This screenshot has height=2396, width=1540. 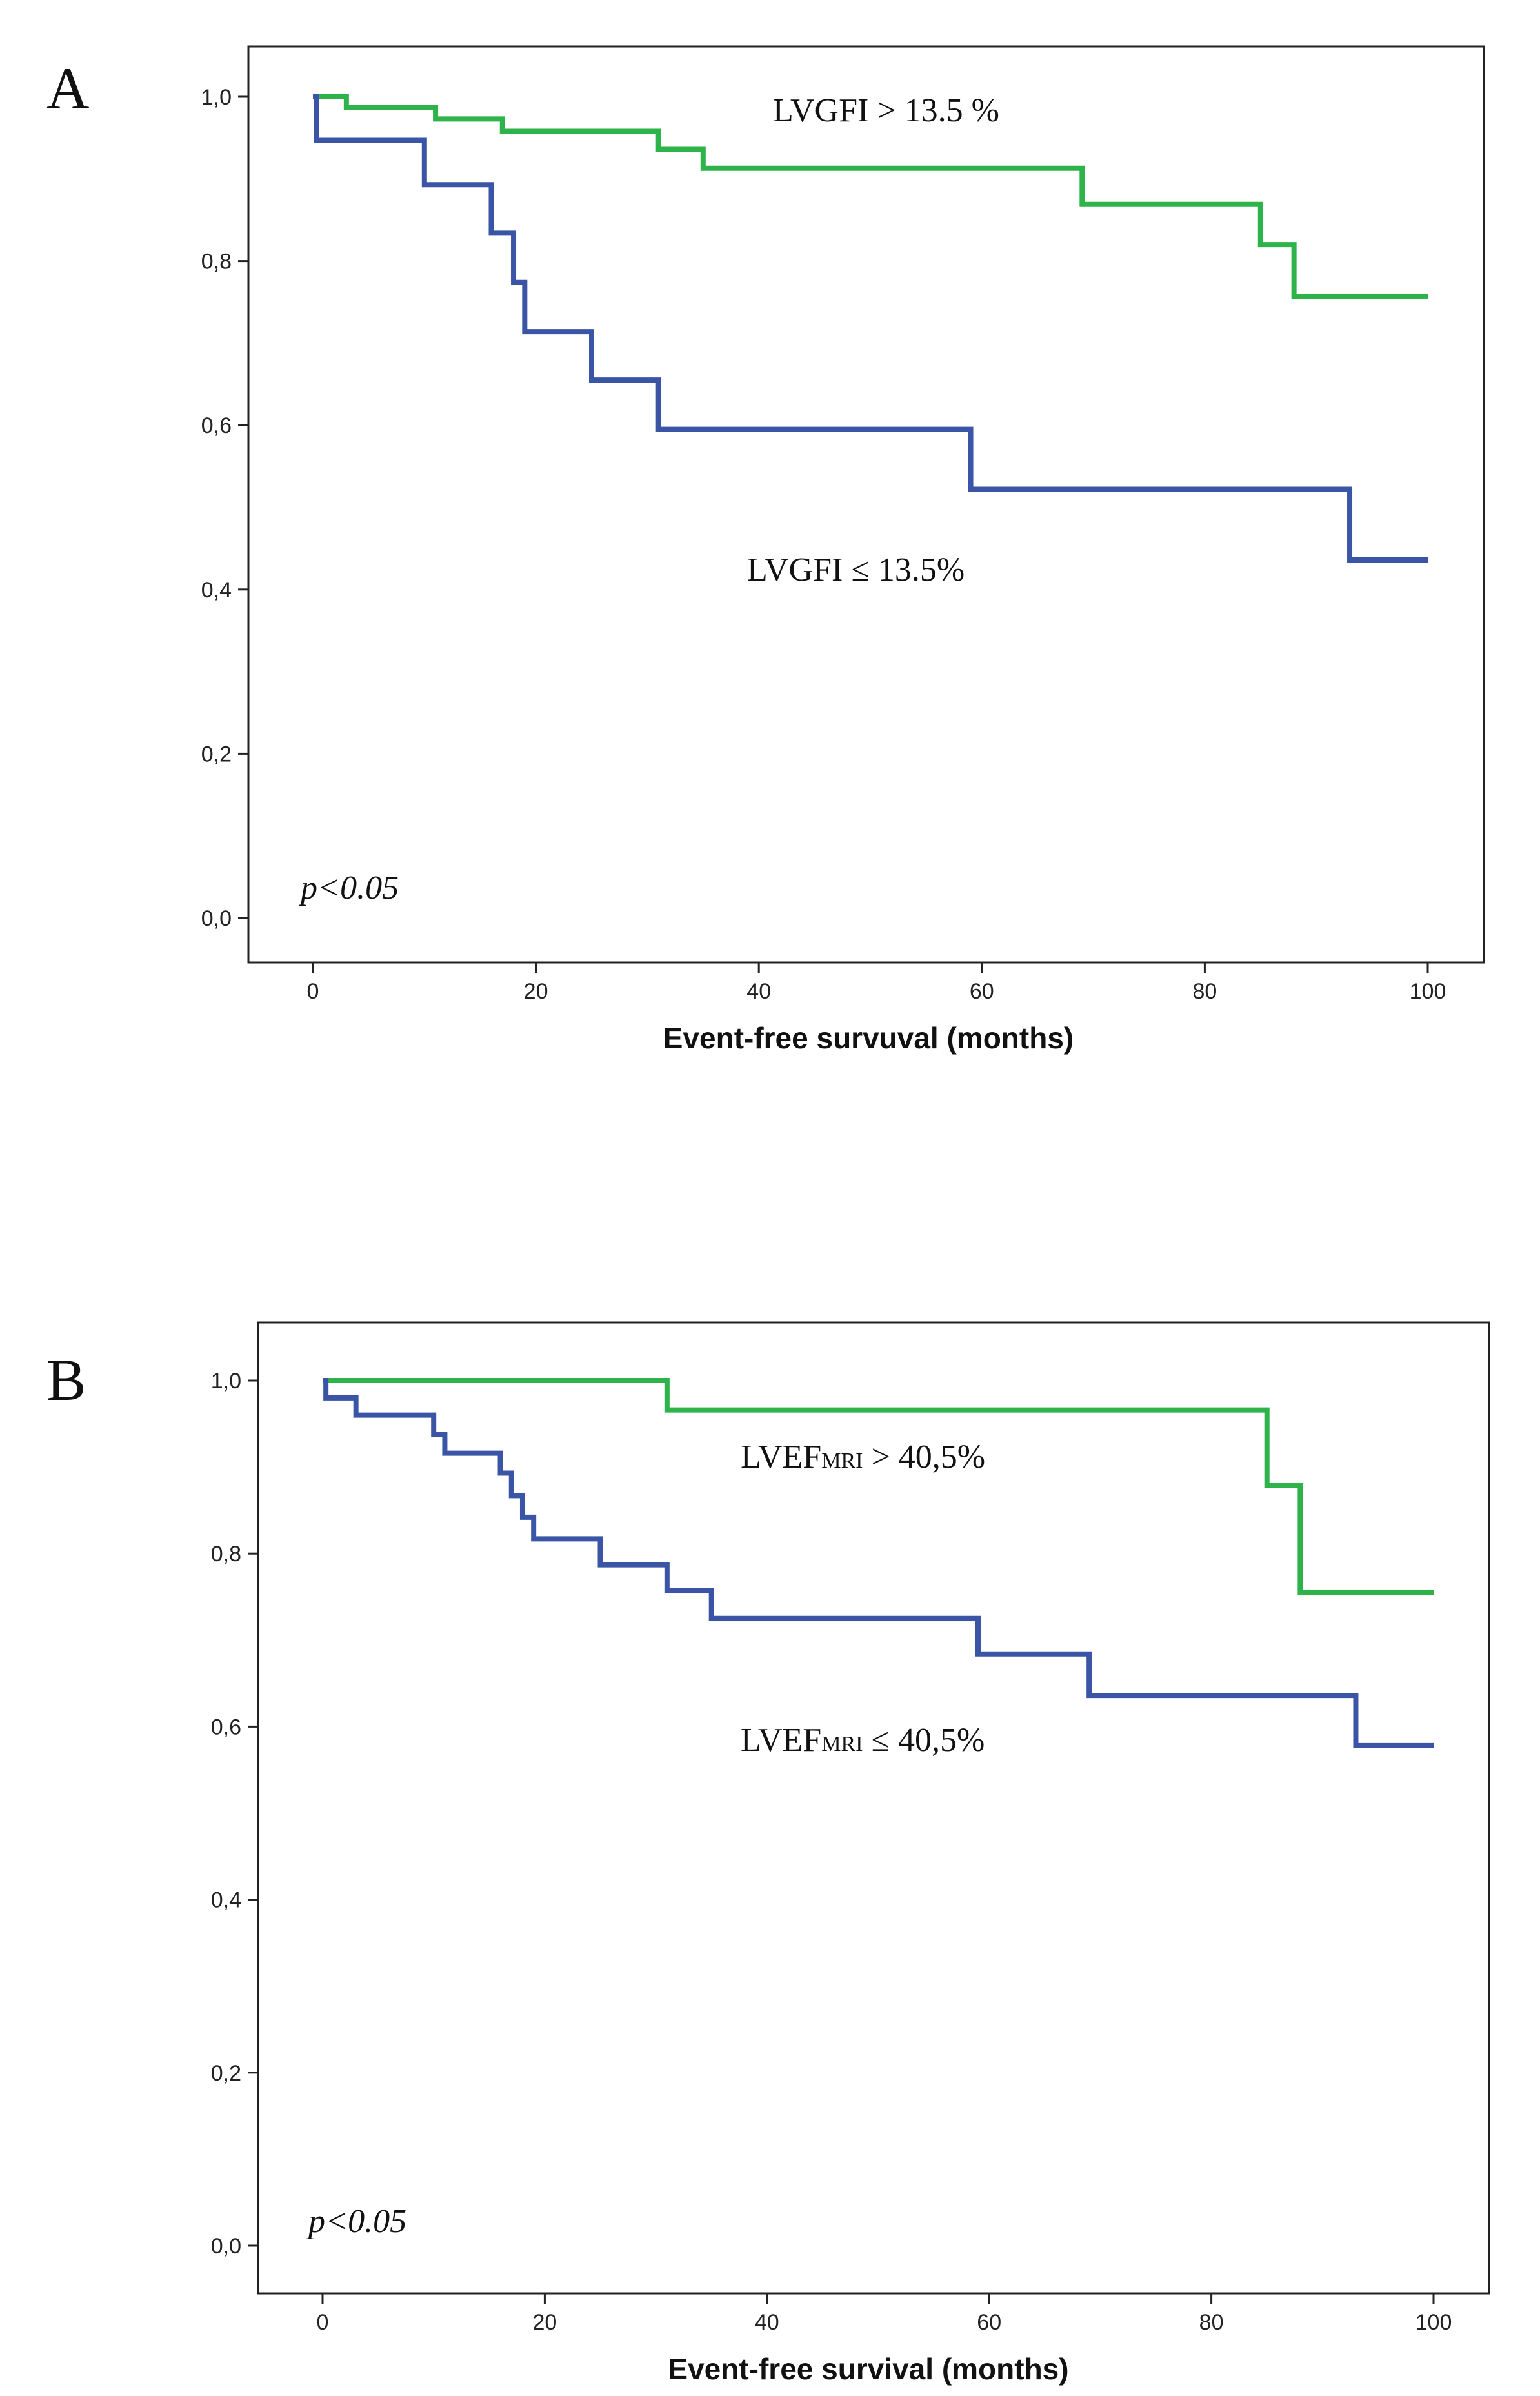 What do you see at coordinates (842, 1744) in the screenshot?
I see `annotation-lvef-low-sub: MRI` at bounding box center [842, 1744].